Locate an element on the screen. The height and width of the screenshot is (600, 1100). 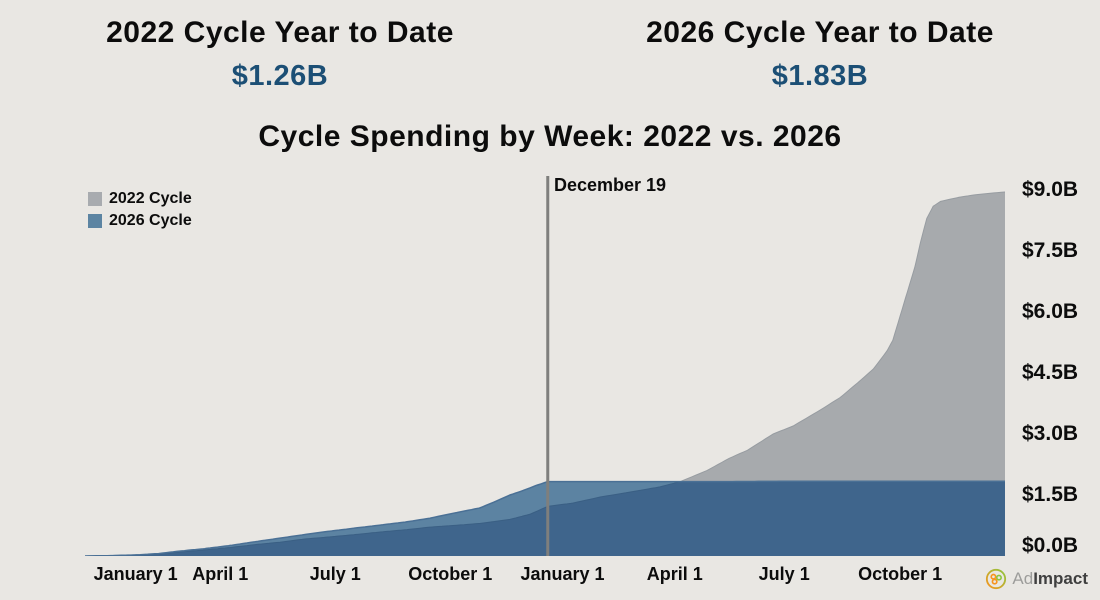
legend-item: 2022 Cycle is located at coordinates (140, 199).